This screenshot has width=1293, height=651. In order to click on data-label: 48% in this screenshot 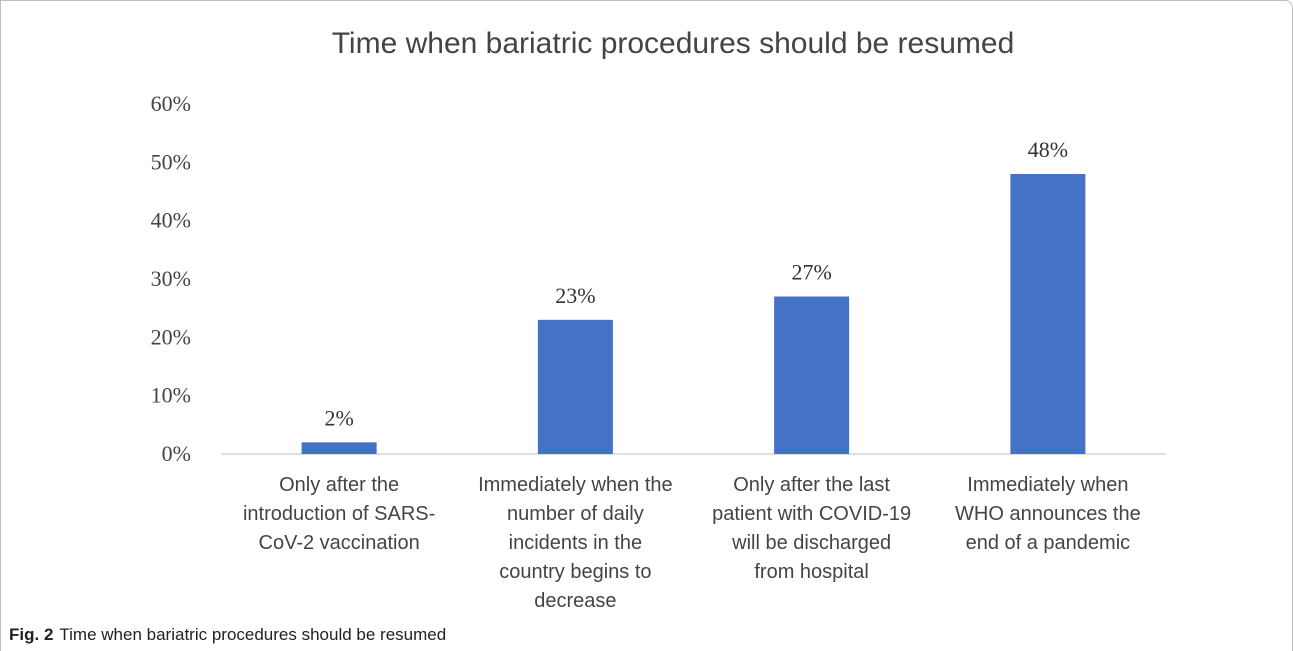, I will do `click(1048, 149)`.